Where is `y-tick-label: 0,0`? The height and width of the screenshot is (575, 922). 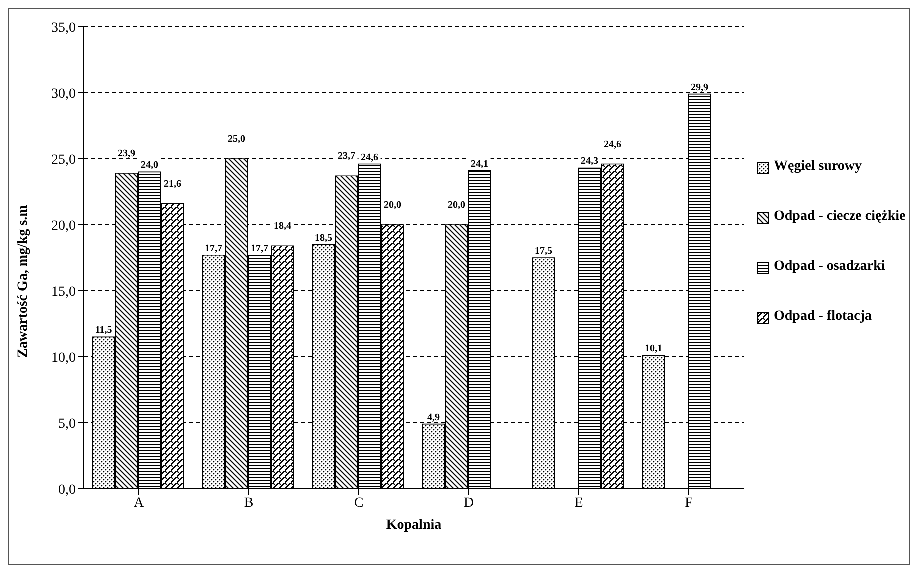 y-tick-label: 0,0 is located at coordinates (67, 490).